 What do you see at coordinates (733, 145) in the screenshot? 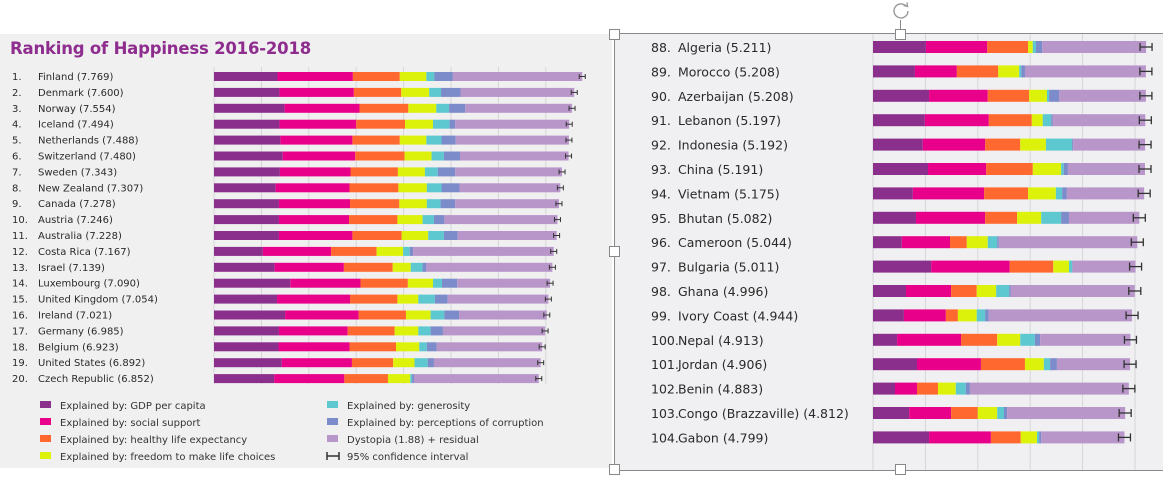
I see `country-label: Indonesia (5.192)` at bounding box center [733, 145].